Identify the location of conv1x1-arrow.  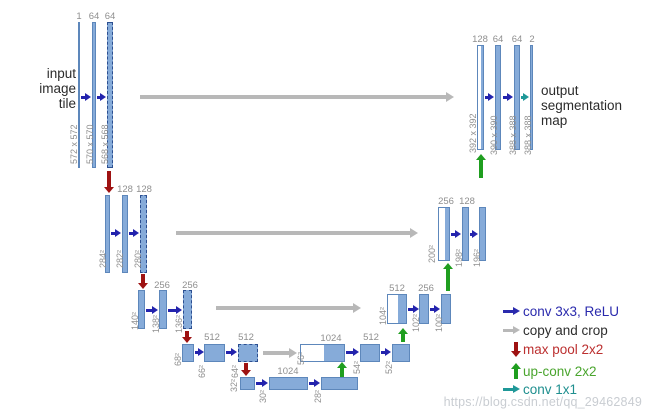
(525, 97).